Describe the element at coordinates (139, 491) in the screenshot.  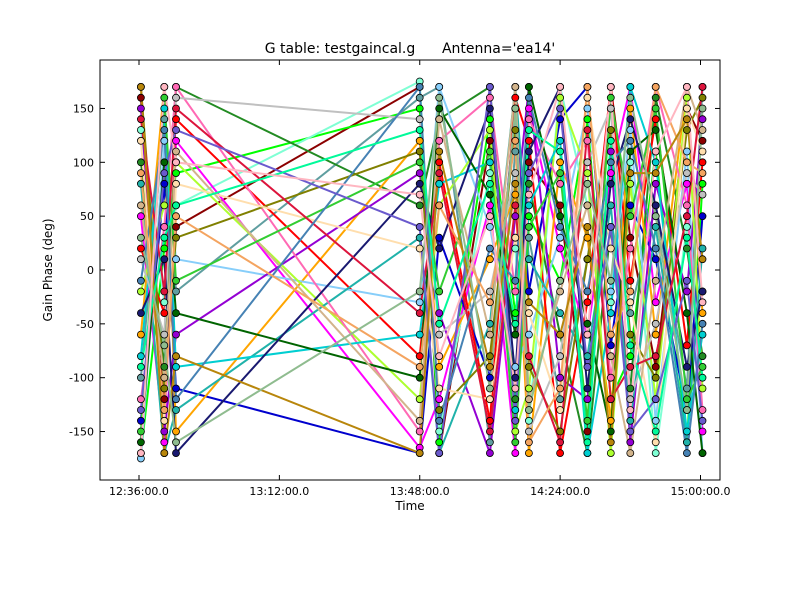
I see `x-tick-label: 12:36:00.0` at that location.